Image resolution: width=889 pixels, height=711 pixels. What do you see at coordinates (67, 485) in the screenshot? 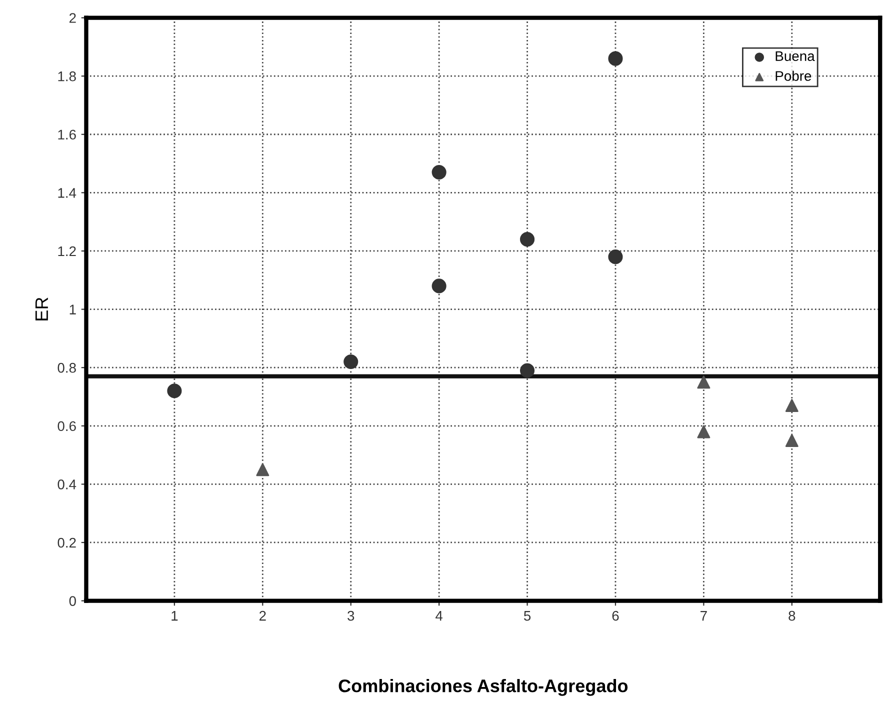
I see `y-tick-label: 0.4` at bounding box center [67, 485].